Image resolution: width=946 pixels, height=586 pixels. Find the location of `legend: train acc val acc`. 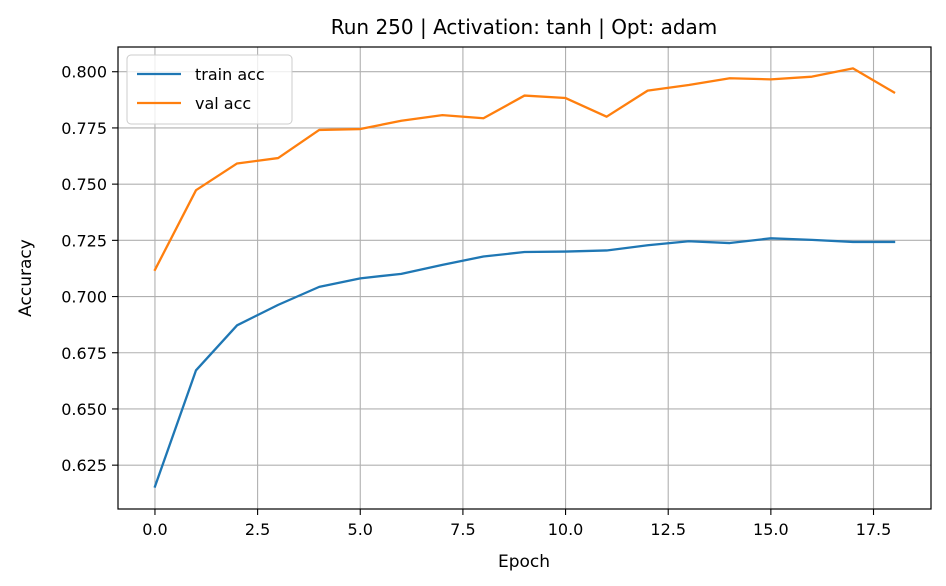

legend: train acc val acc is located at coordinates (209, 89).